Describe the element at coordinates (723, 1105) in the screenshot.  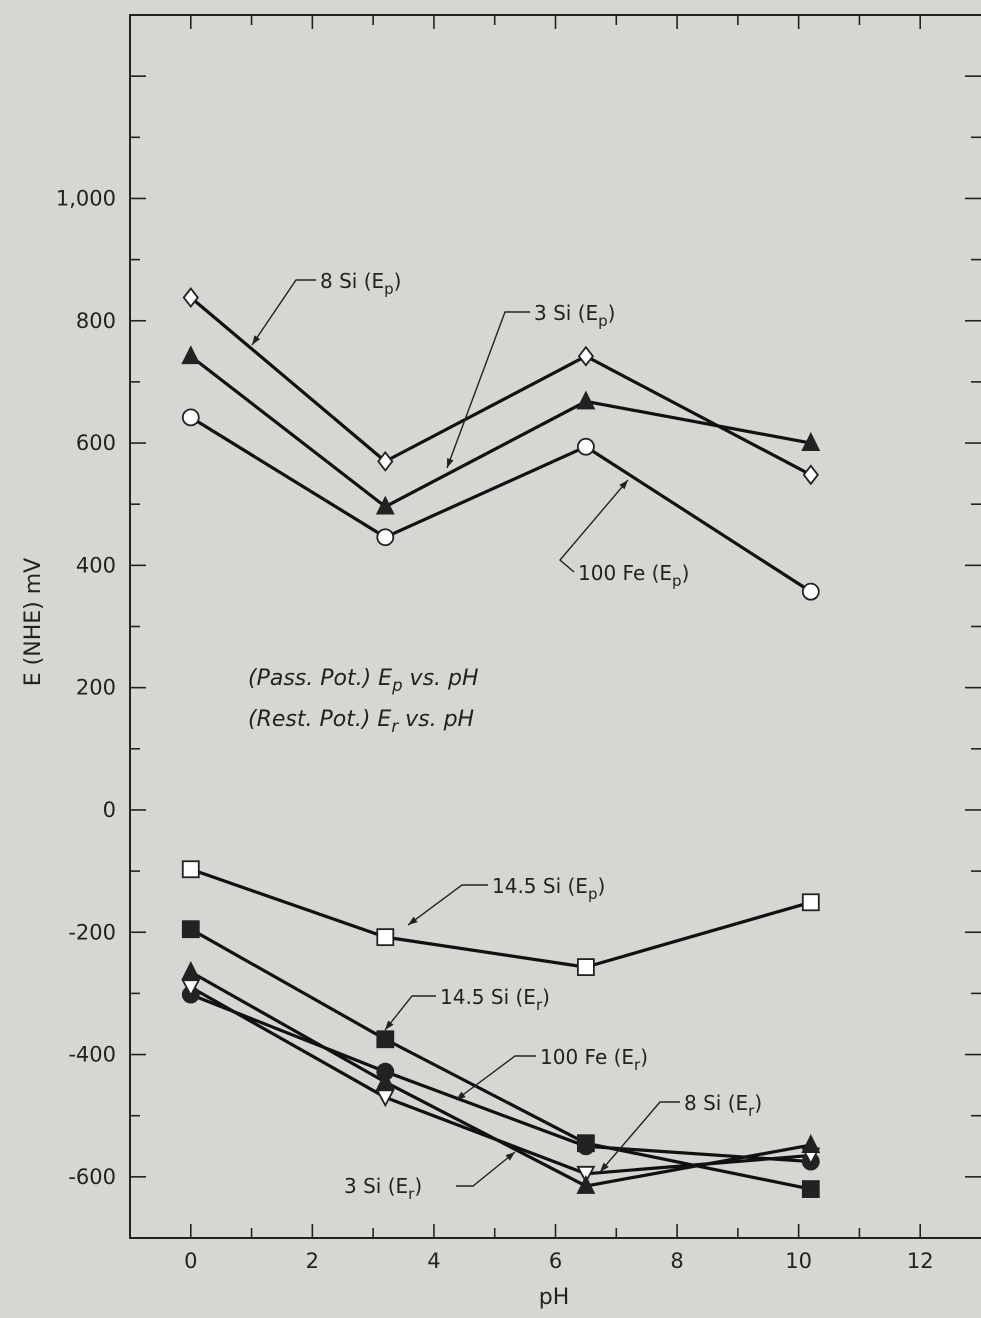
I see `annotation-label-6: 8 Si (Er)` at that location.